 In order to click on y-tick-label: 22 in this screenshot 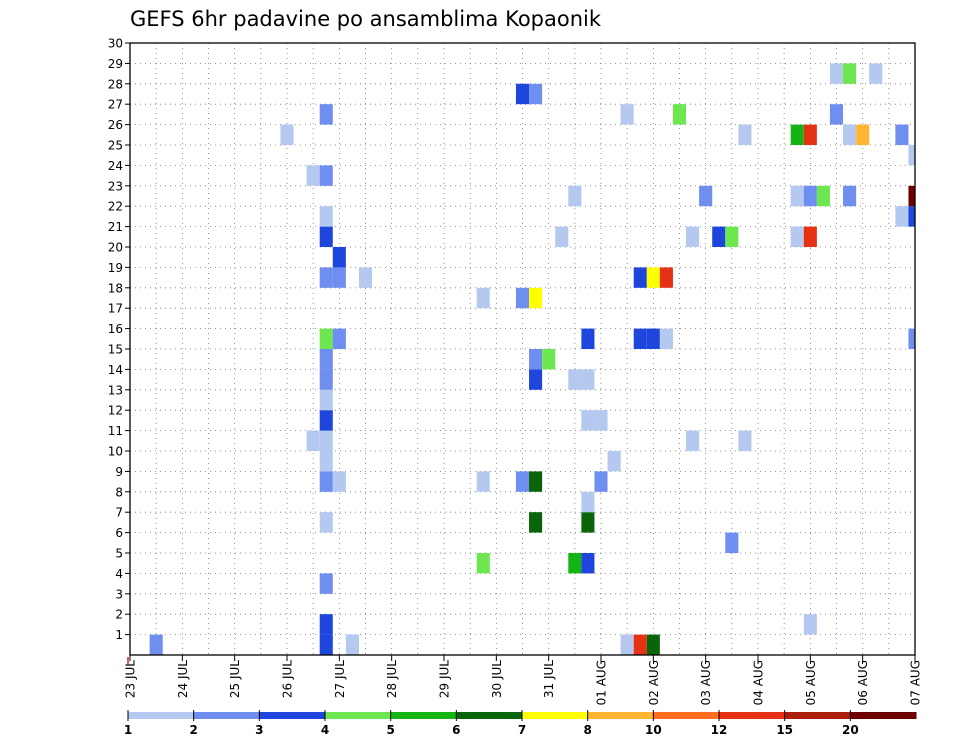, I will do `click(115, 207)`.